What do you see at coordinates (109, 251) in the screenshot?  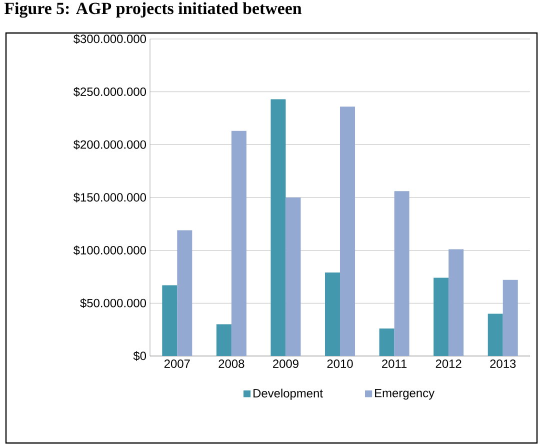 I see `y-tick-label: $100.000.000` at bounding box center [109, 251].